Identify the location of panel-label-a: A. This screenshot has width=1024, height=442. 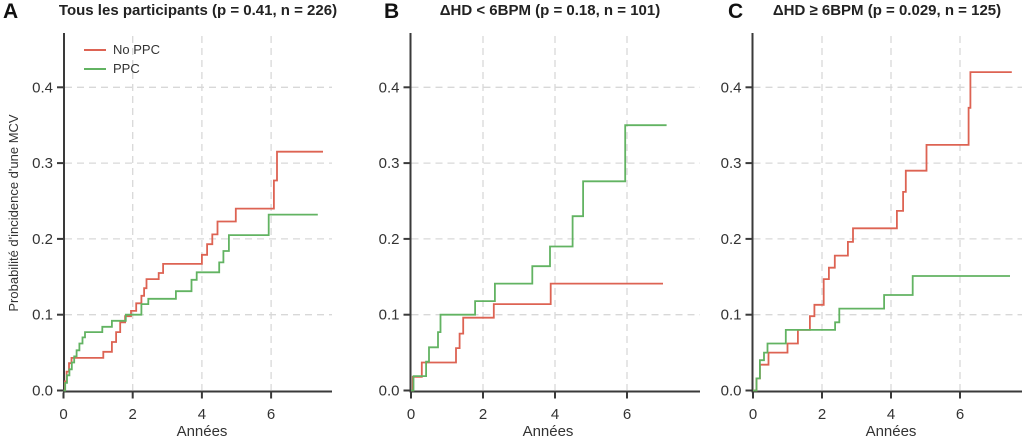
(11, 11).